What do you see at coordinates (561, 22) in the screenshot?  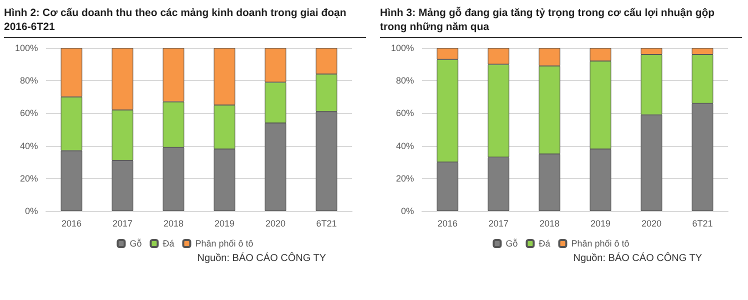 I see `chart-title: Hình 3: Mảng gỗ đang gia tăng tỷ trọng trong cơ cấu lợi nhuận gộp trong những năm qua` at bounding box center [561, 22].